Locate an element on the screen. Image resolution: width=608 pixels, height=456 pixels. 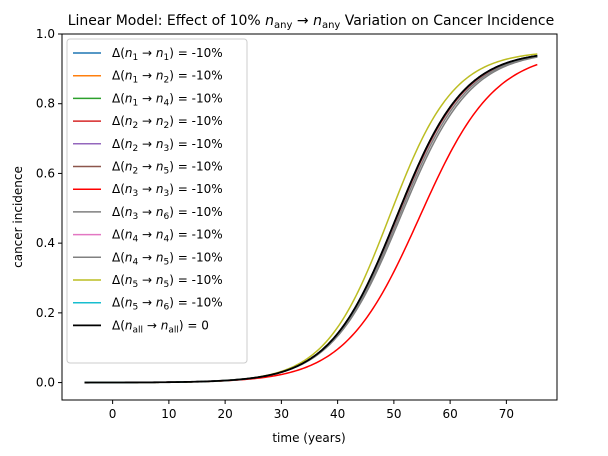
x-tick-label: 20 is located at coordinates (224, 414).